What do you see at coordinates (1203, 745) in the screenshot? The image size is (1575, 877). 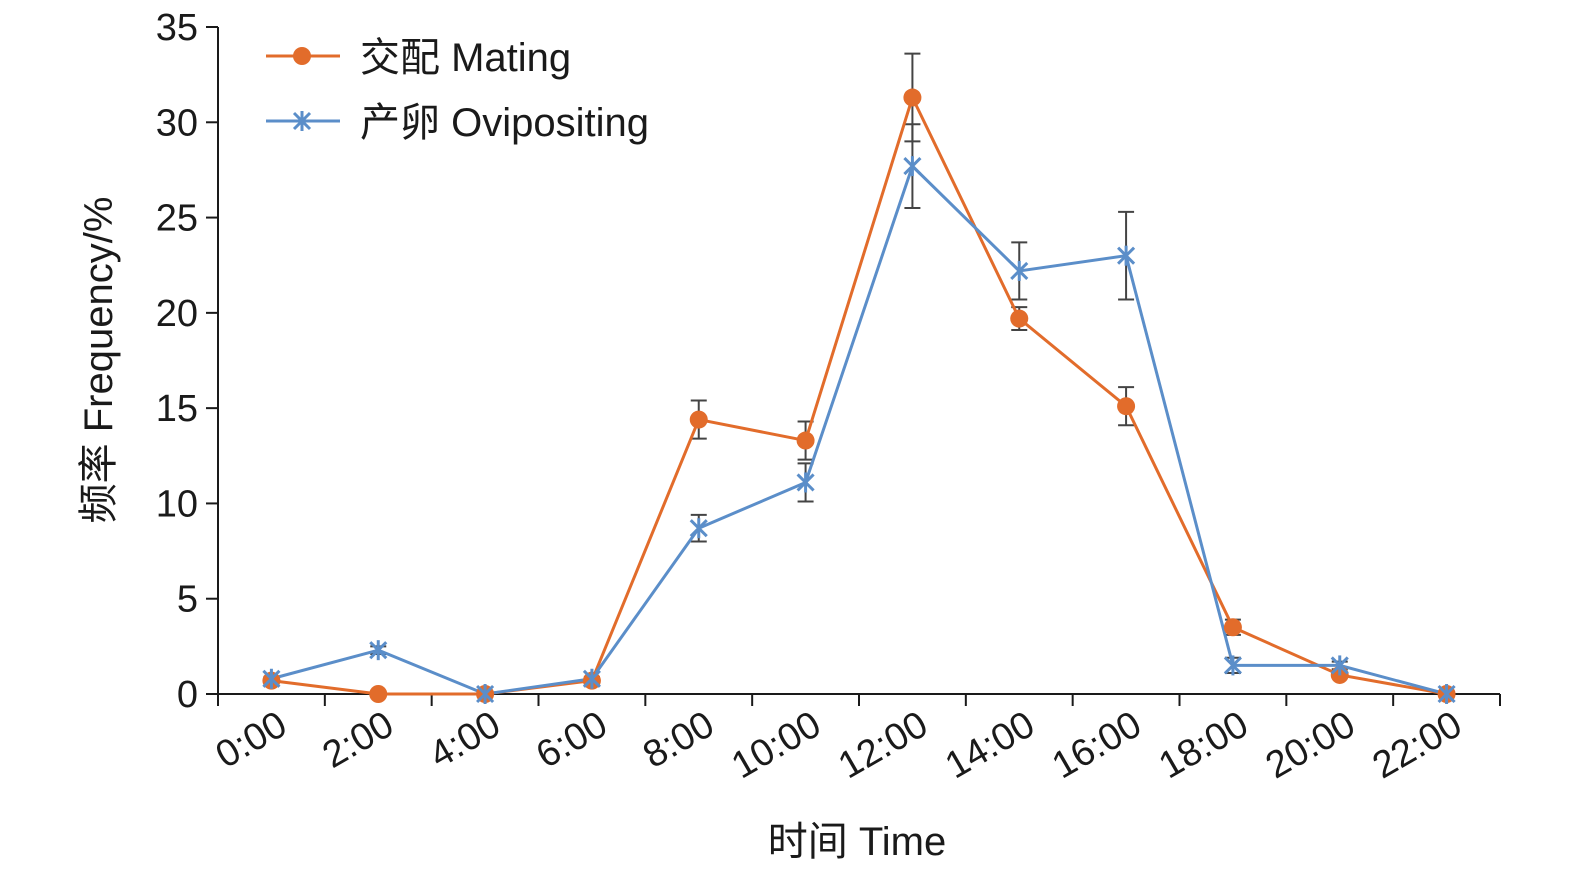 I see `x-tick-label: 18:00` at bounding box center [1203, 745].